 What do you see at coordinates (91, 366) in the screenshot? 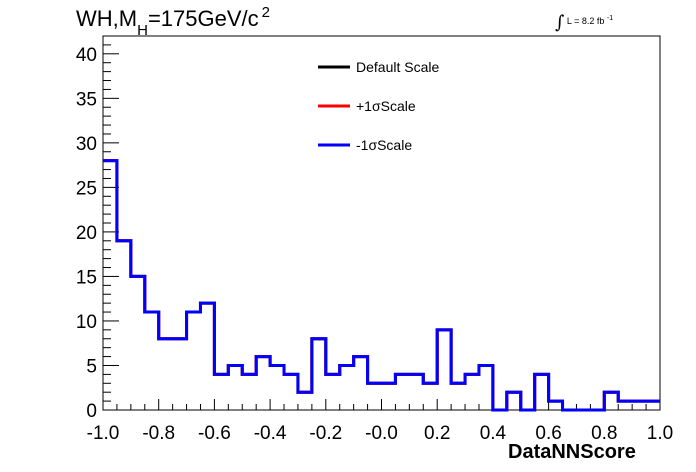
I see `y-tick-label: 5` at bounding box center [91, 366].